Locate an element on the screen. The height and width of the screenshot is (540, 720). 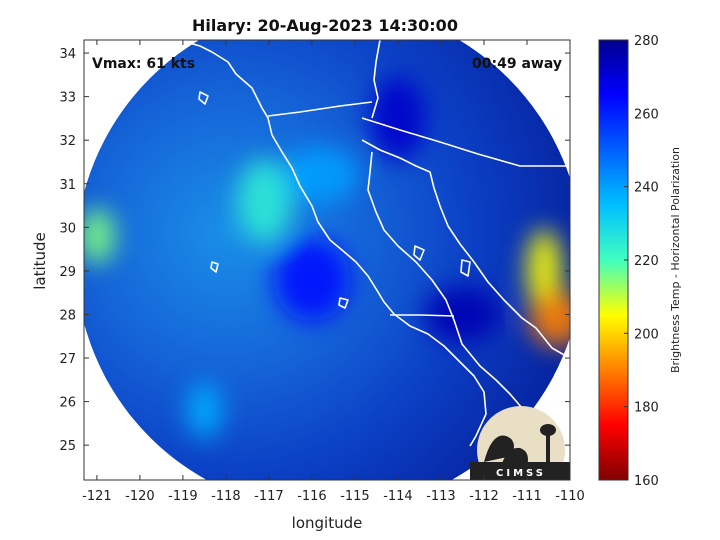
colorbar-tick-label: 160 is located at coordinates (646, 481).